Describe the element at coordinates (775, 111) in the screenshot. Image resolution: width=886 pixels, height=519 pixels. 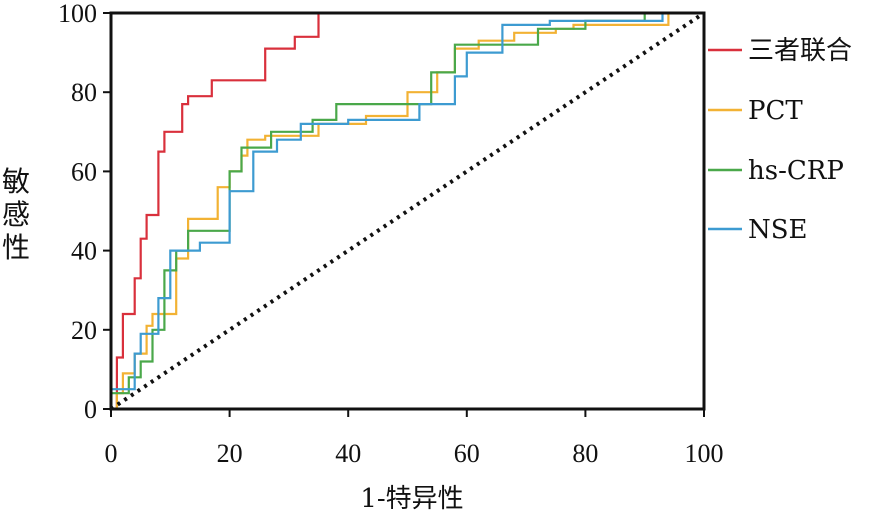
I see `legend-label: PCT` at that location.